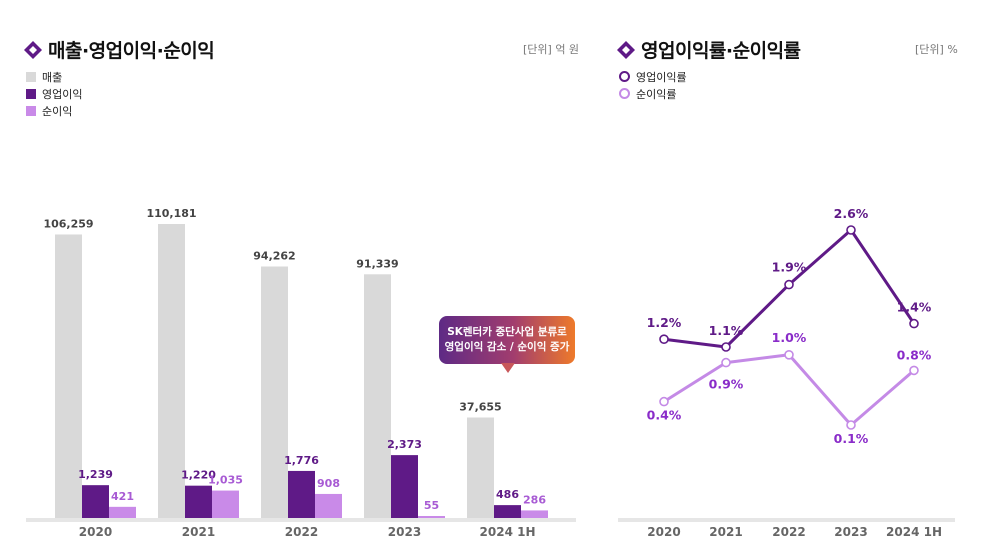  What do you see at coordinates (508, 368) in the screenshot?
I see `callout-pointer` at bounding box center [508, 368].